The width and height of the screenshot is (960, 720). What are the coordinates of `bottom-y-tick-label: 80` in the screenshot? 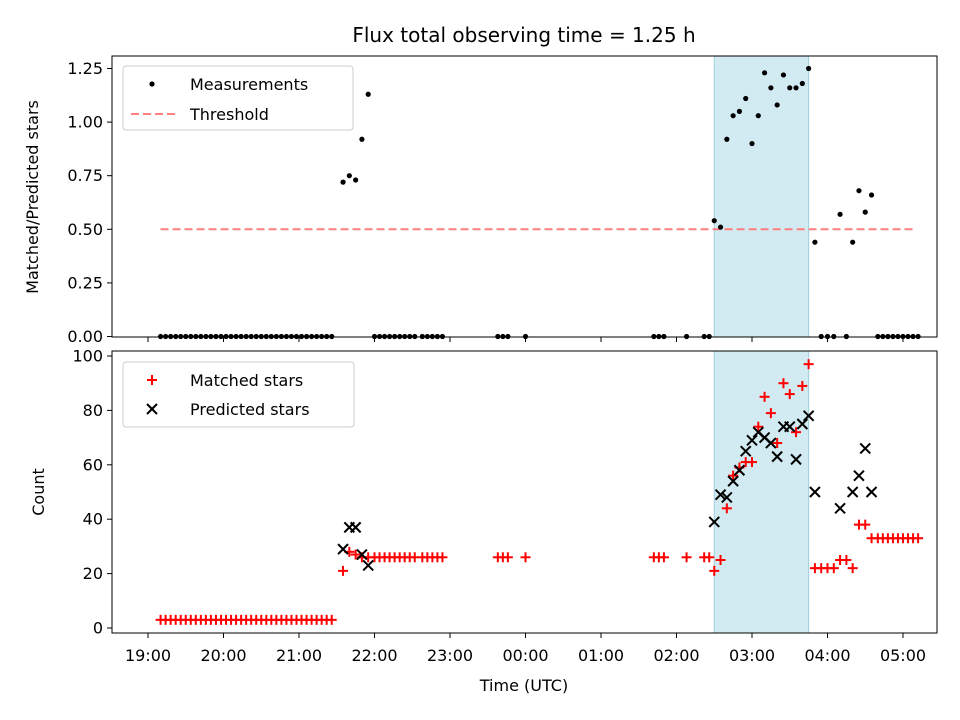 It's located at (93, 410).